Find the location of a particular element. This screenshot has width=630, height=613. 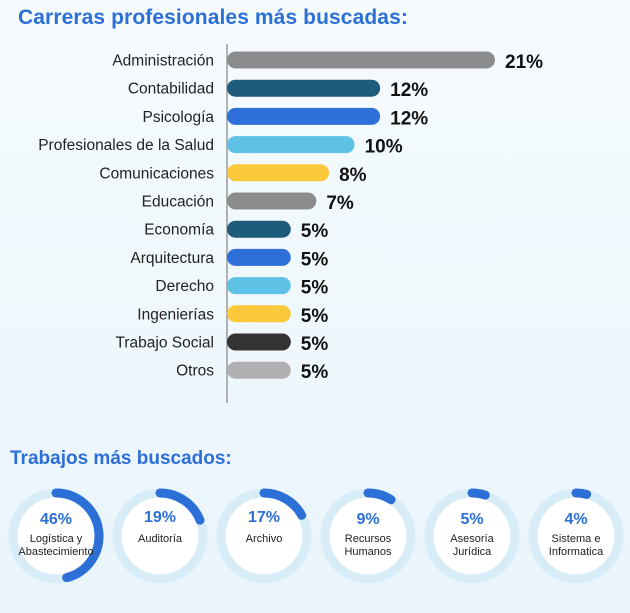

category-label: Contabilidad is located at coordinates (171, 89).